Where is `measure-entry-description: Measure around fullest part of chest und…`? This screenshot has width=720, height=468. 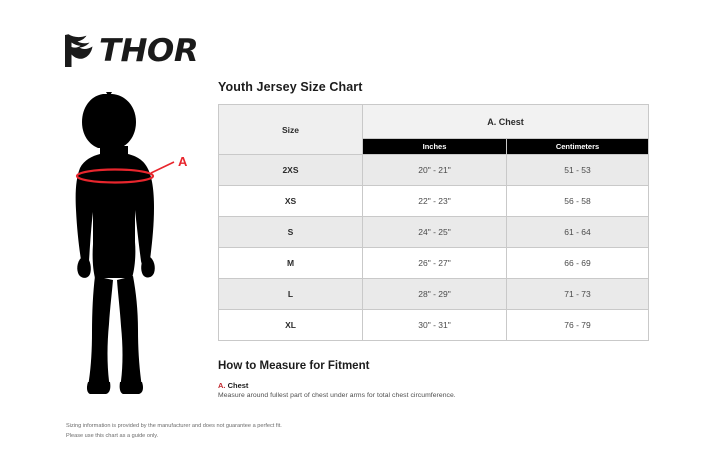 measure-entry-description: Measure around fullest part of chest und… is located at coordinates (337, 395).